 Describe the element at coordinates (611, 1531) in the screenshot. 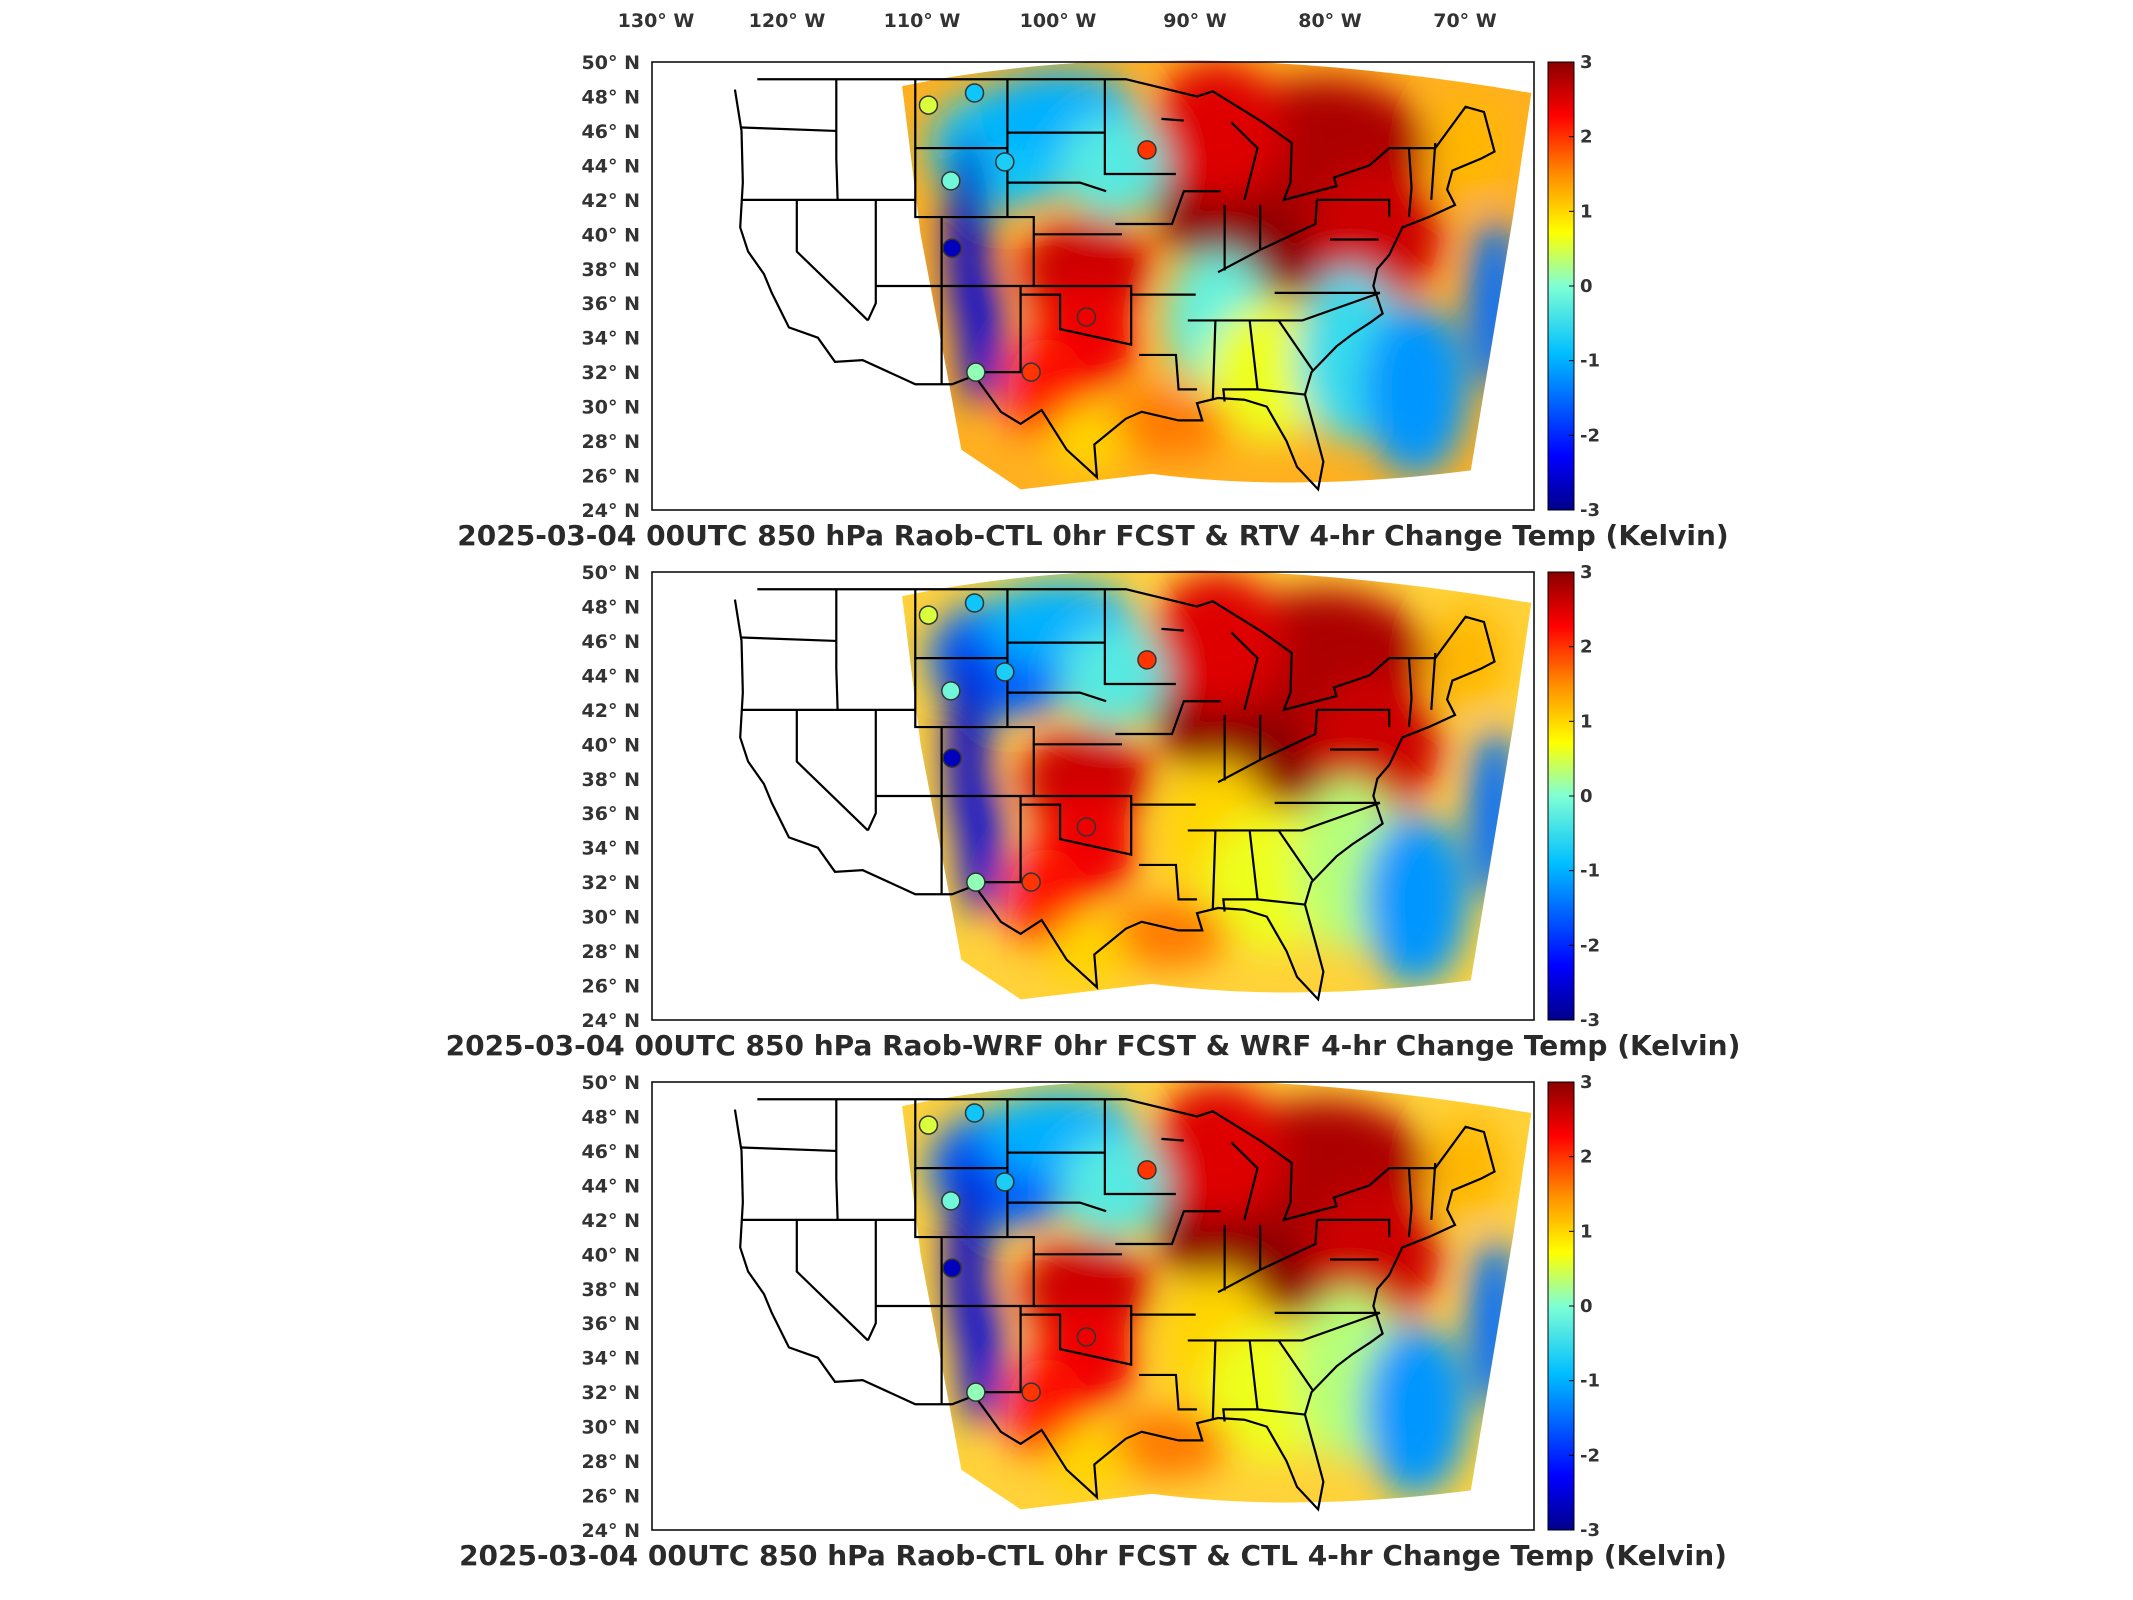

I see `lat-label: 24° N` at that location.